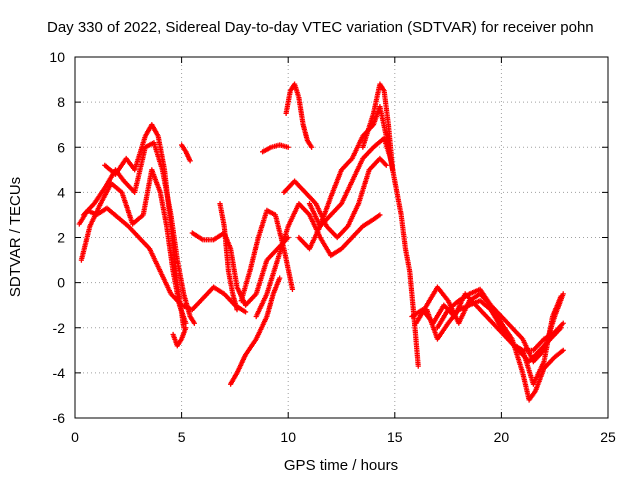 This screenshot has width=640, height=480. Describe the element at coordinates (57, 57) in the screenshot. I see `y-tick-label: 10` at that location.